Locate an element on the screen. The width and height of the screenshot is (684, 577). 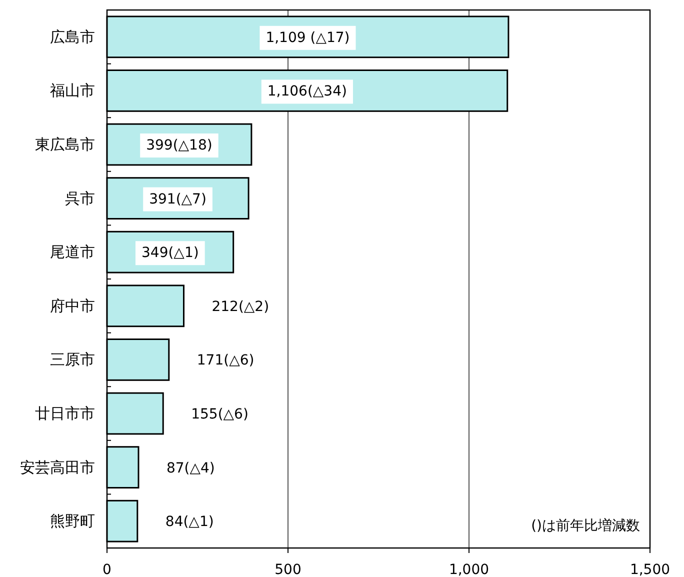
y-tick-label: 広島市 is located at coordinates (72, 37).